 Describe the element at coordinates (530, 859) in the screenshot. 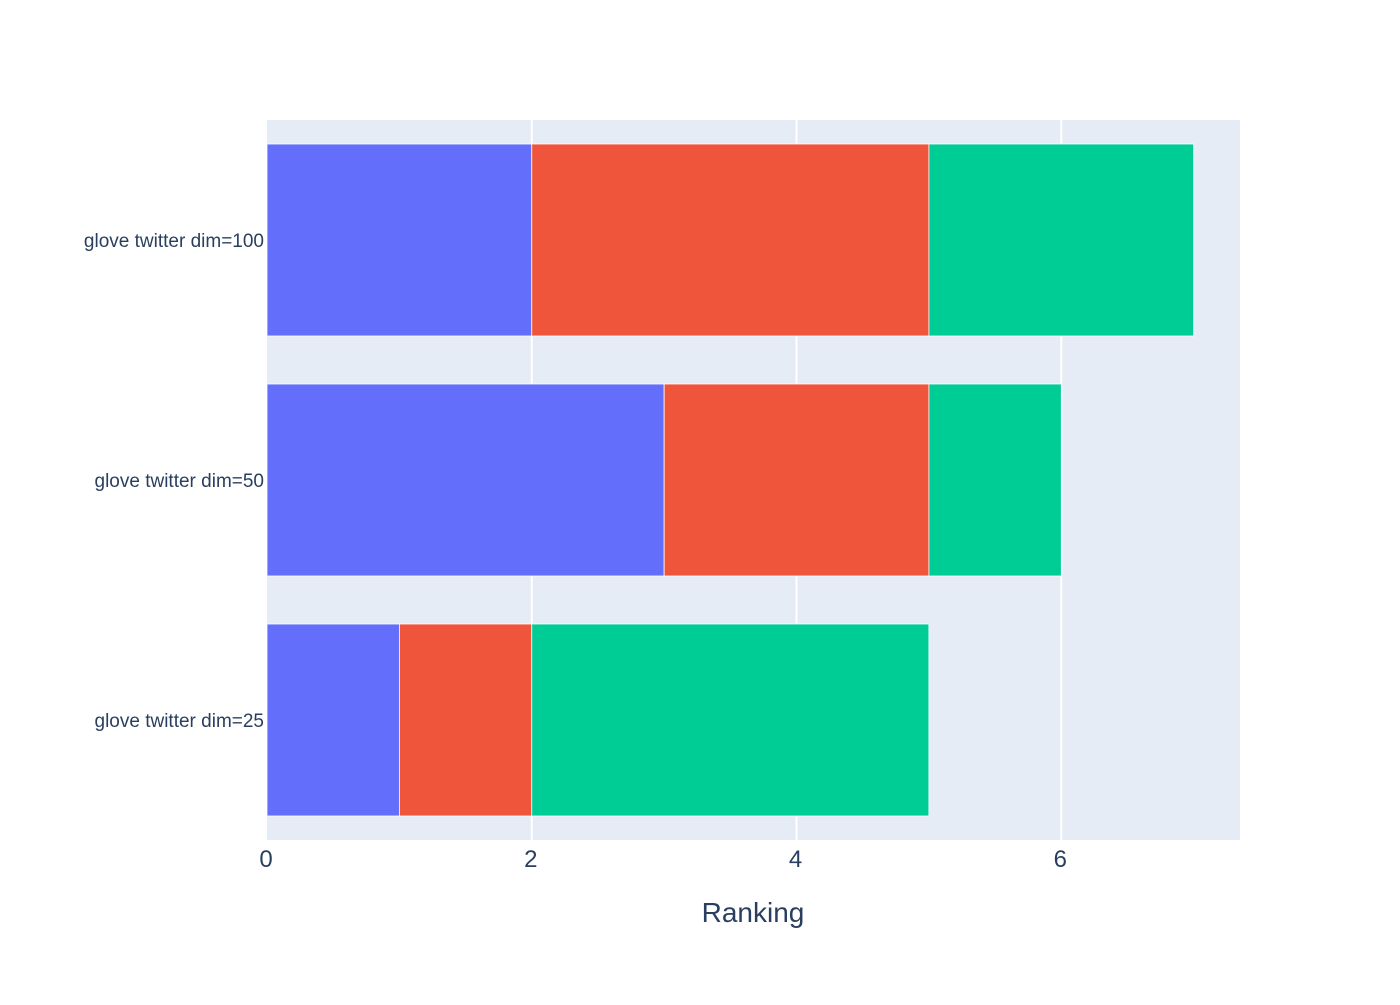

I see `x-tick-label: 2` at that location.